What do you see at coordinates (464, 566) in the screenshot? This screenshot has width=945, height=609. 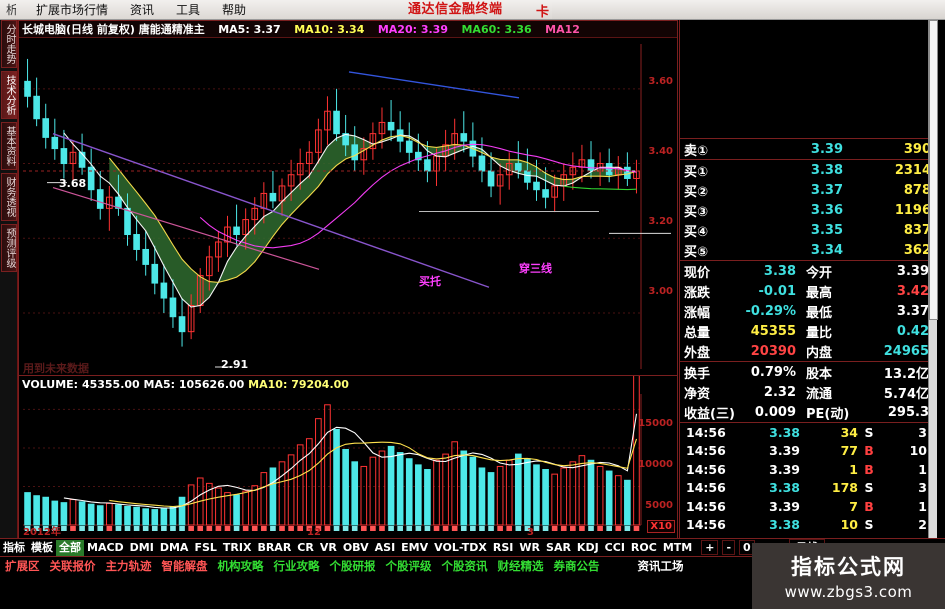 I see `module-stock-news: 个股资讯` at bounding box center [464, 566].